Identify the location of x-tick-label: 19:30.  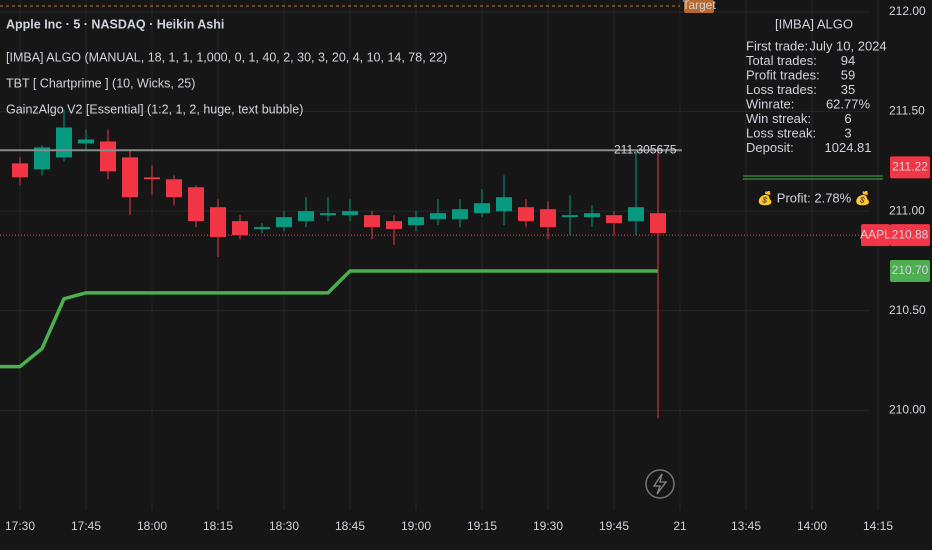
(548, 526).